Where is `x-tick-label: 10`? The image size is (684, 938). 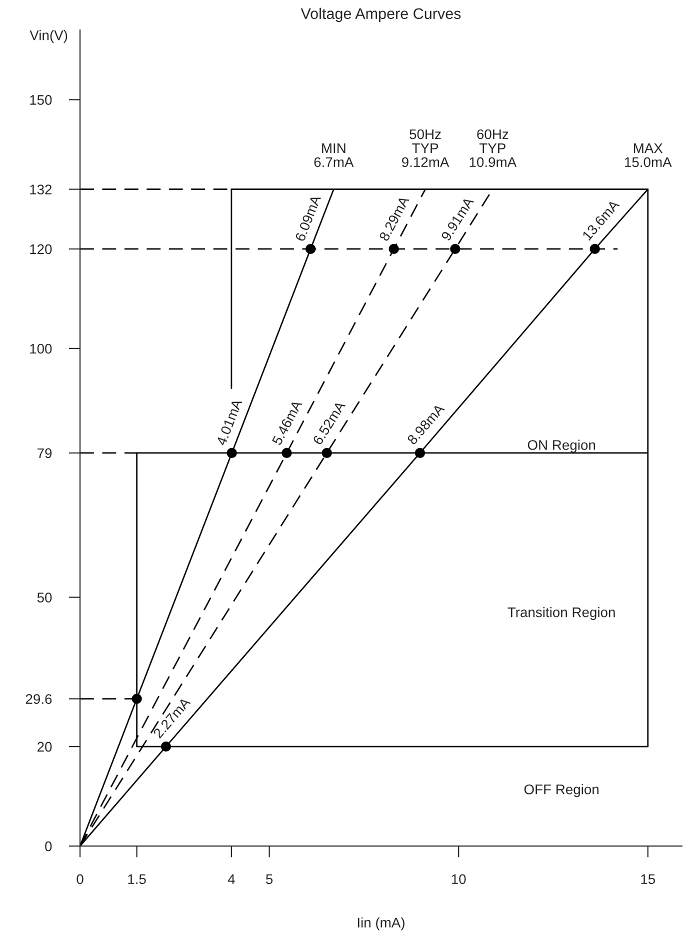
x-tick-label: 10 is located at coordinates (459, 879).